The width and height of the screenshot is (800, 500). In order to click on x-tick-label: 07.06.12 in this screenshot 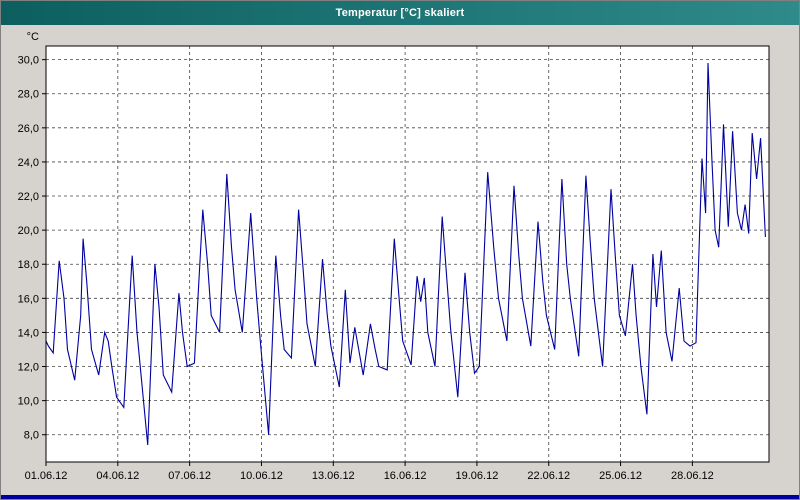, I will do `click(189, 476)`.